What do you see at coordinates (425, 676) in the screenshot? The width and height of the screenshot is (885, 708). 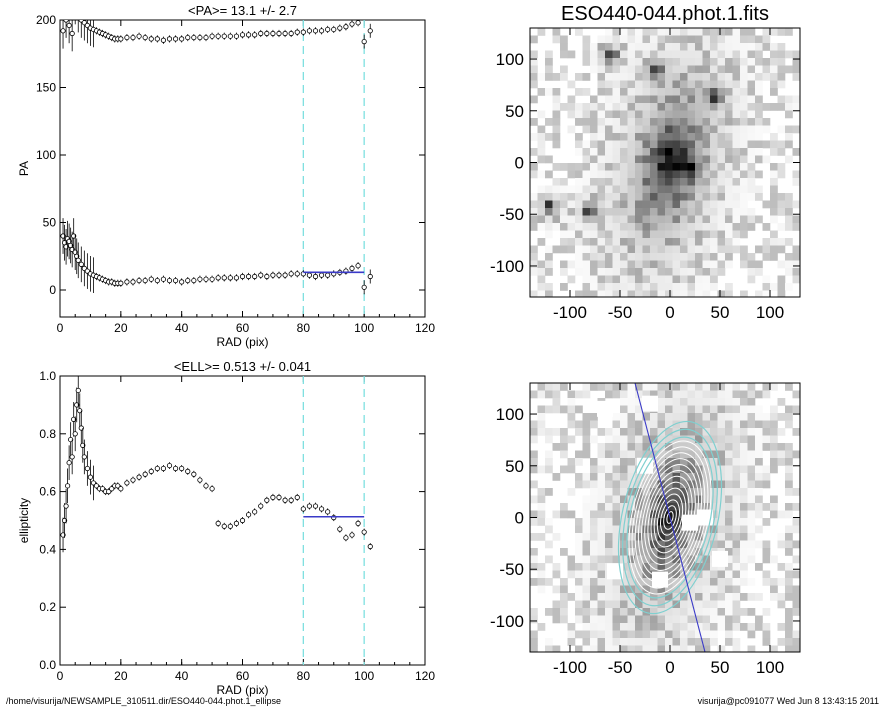 I see `x-tick-label: 120` at bounding box center [425, 676].